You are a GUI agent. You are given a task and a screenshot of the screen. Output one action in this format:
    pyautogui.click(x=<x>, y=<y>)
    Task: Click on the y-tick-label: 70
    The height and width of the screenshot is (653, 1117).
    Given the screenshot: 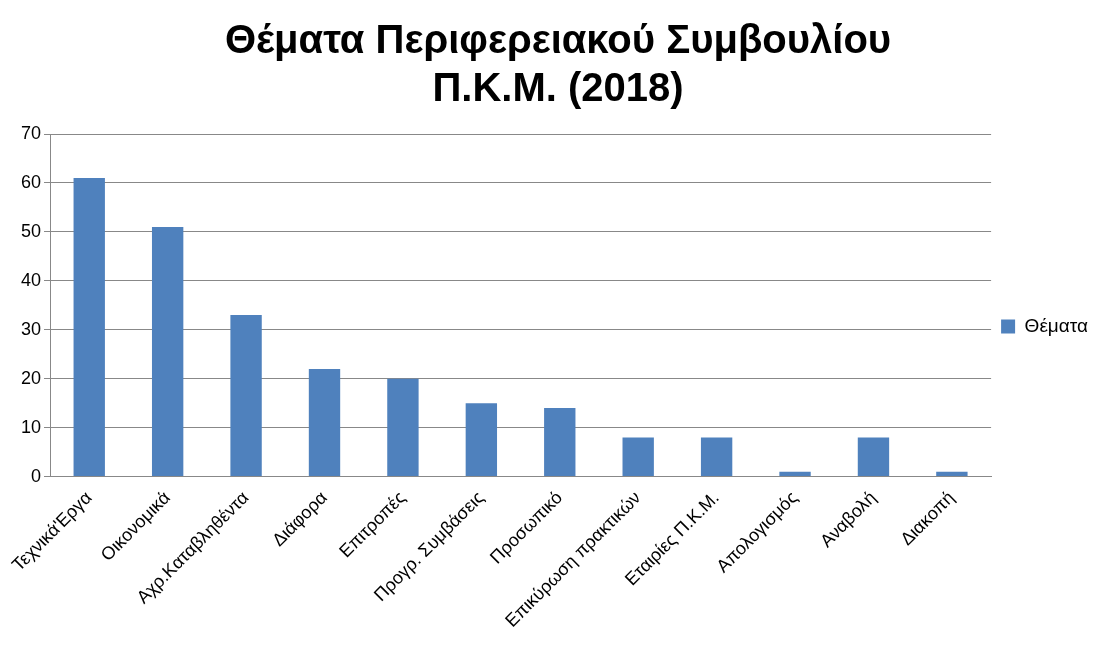 What is the action you would take?
    pyautogui.click(x=31, y=132)
    